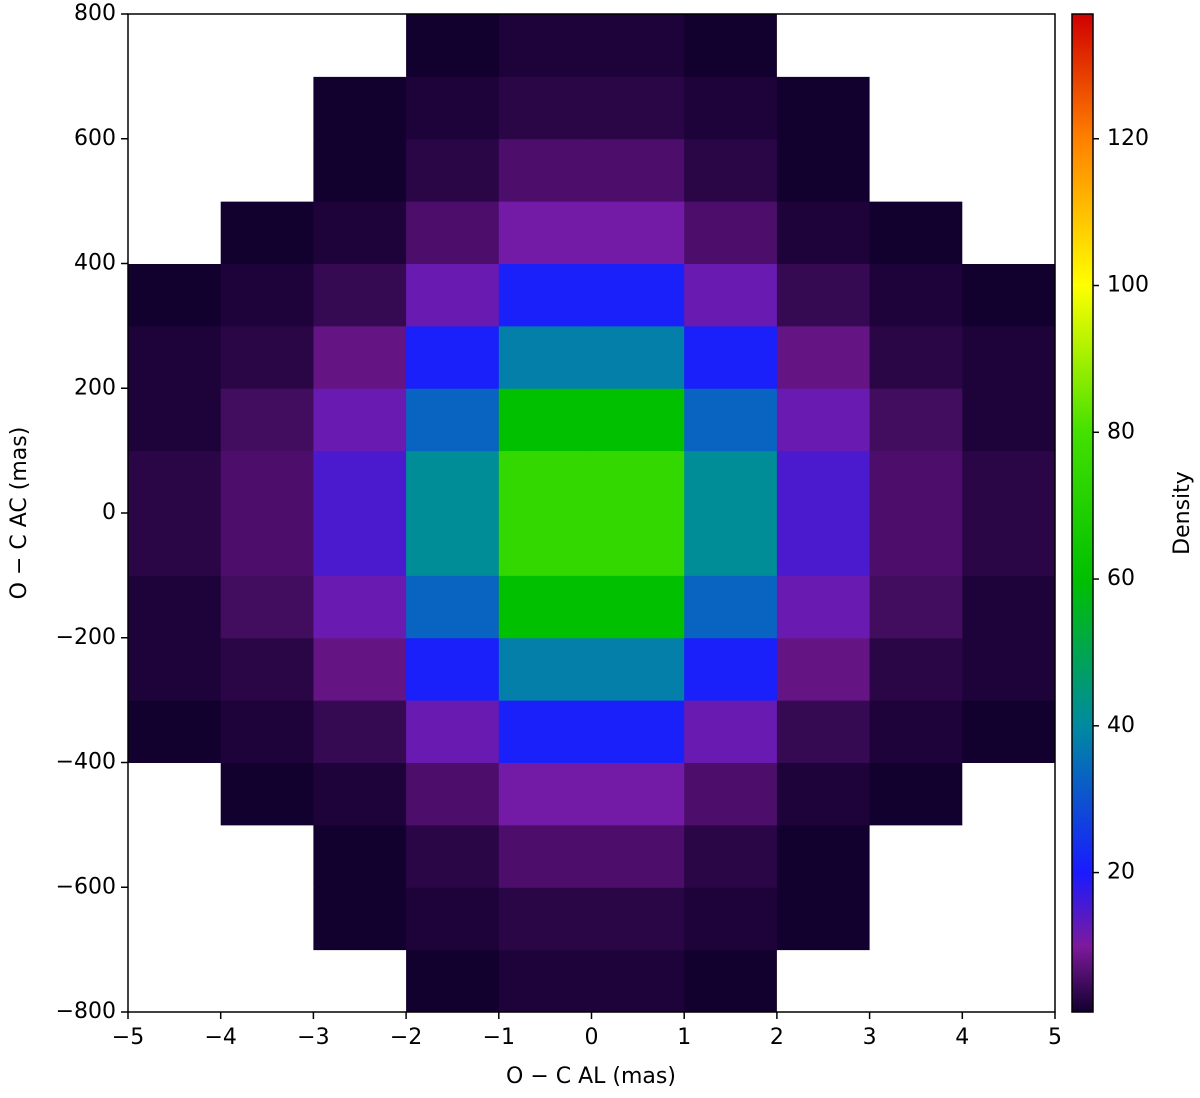  Describe the element at coordinates (109, 512) in the screenshot. I see `y-tick-label: 0` at that location.